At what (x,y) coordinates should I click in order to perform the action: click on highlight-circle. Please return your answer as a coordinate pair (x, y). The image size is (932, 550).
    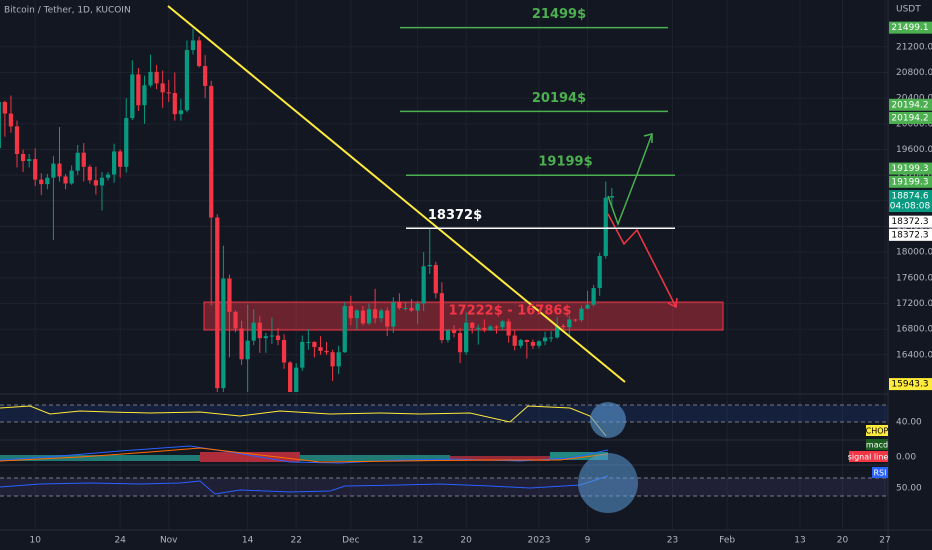
    Looking at the image, I should click on (608, 420).